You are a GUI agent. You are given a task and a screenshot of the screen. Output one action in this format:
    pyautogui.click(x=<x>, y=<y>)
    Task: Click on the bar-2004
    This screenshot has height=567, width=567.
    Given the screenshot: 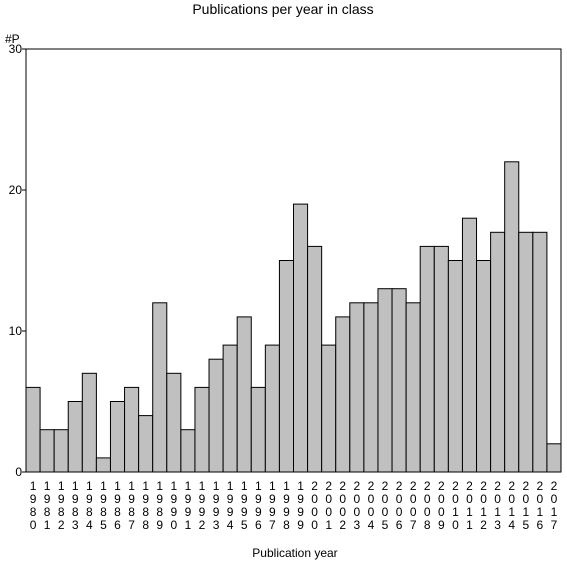 What is the action you would take?
    pyautogui.click(x=371, y=387)
    